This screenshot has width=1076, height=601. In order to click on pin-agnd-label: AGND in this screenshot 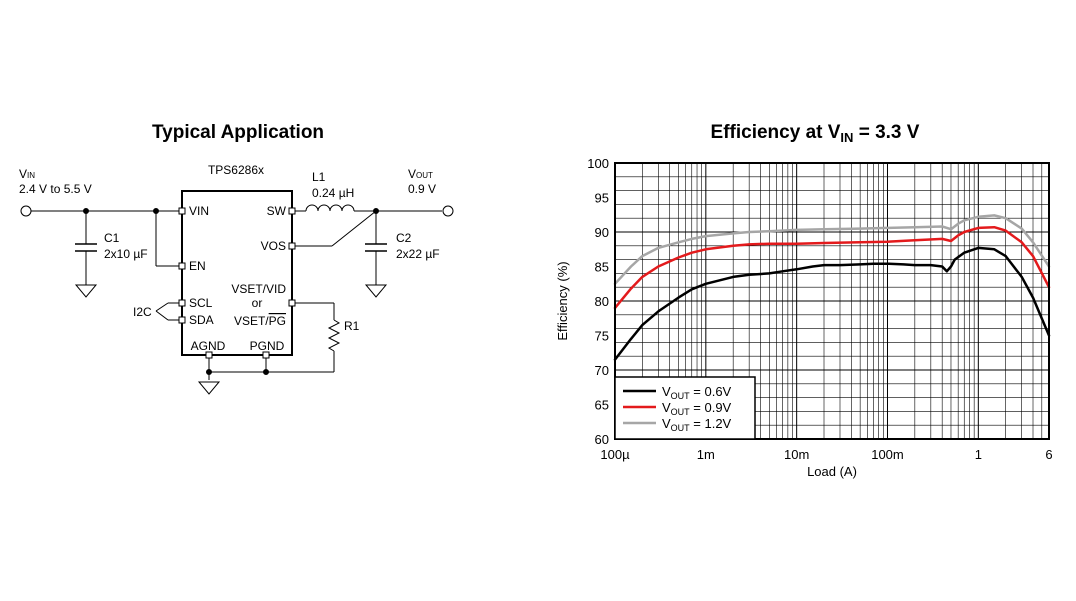, I will do `click(208, 346)`.